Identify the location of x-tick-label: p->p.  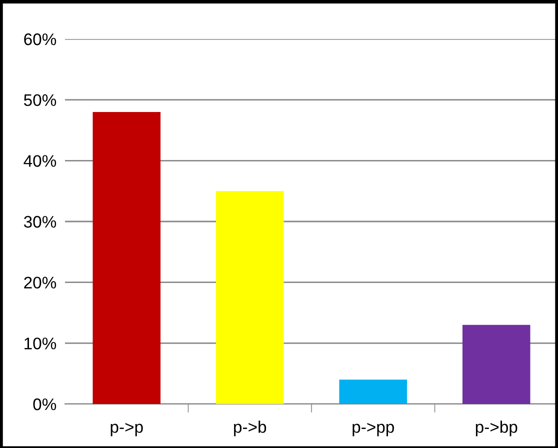
(126, 429).